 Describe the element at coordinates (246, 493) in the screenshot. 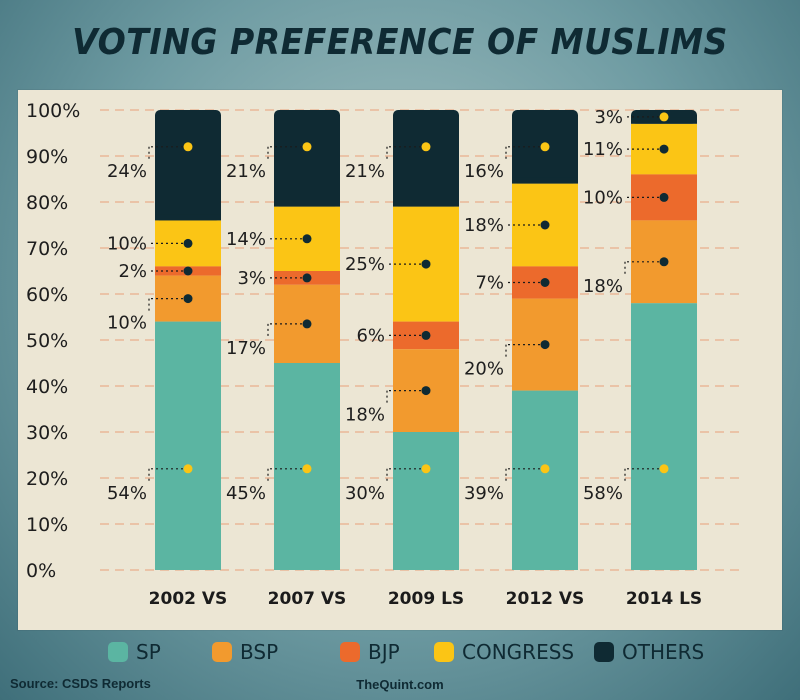

I see `data-label: 45%` at that location.